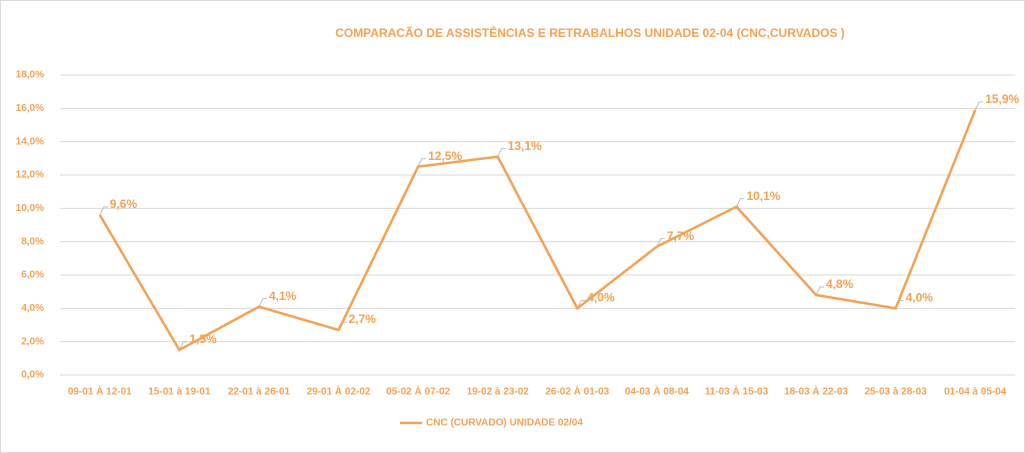 The image size is (1025, 453). I want to click on data-label: 13,1%, so click(525, 146).